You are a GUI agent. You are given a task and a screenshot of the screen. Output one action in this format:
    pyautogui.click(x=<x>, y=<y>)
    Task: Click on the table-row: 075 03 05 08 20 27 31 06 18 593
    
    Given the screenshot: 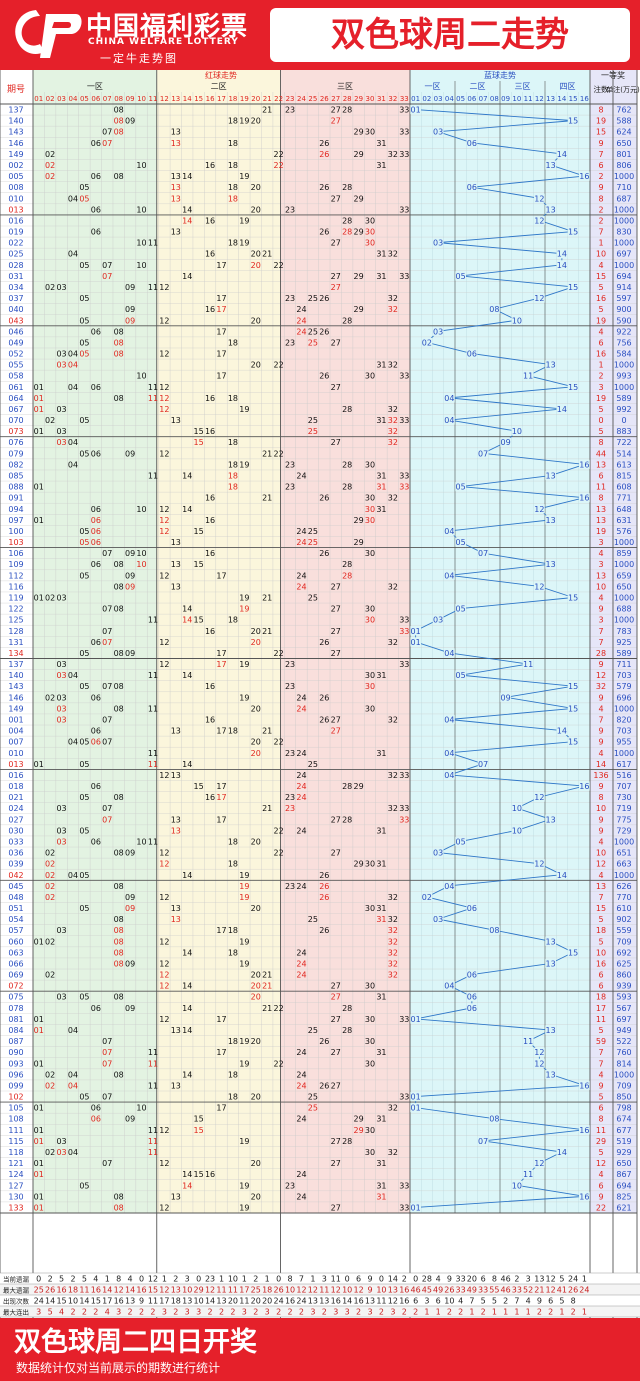 What is the action you would take?
    pyautogui.click(x=320, y=997)
    